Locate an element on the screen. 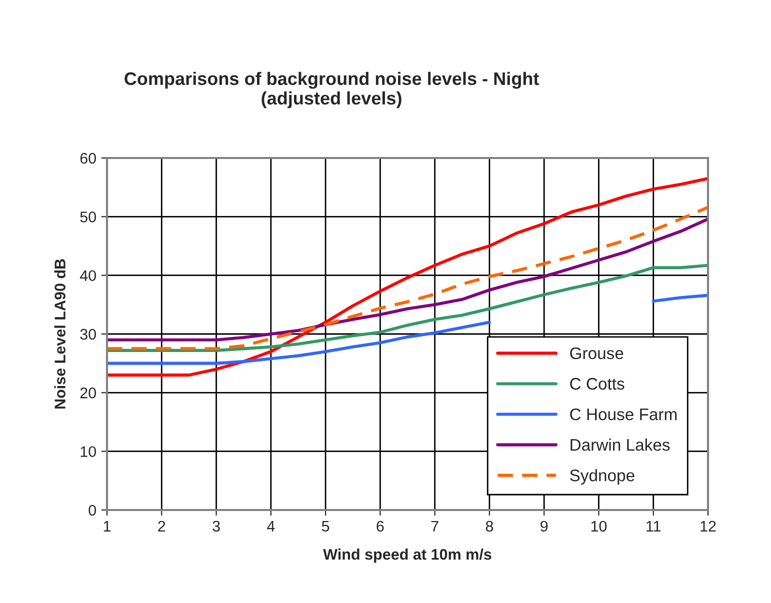 Image resolution: width=771 pixels, height=603 pixels. x-axis-title: Wind speed at 10m m/s is located at coordinates (407, 555).